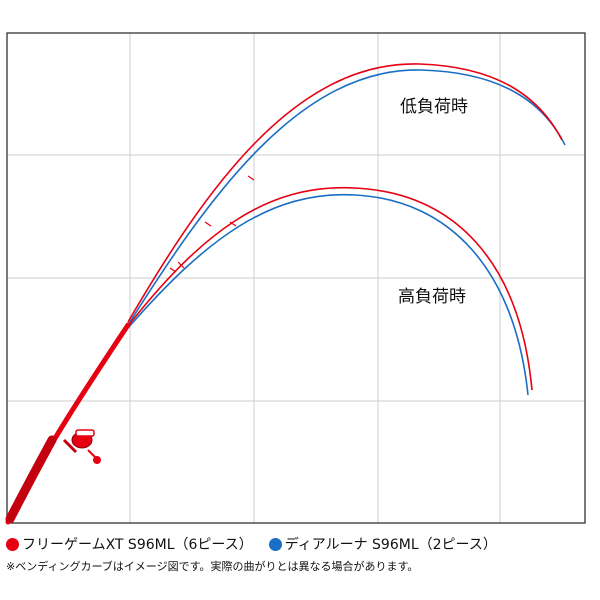 This screenshot has width=600, height=600. Describe the element at coordinates (390, 545) in the screenshot. I see `legend-label-dialuna: ディアルーナ S96ML（2ピース）` at that location.